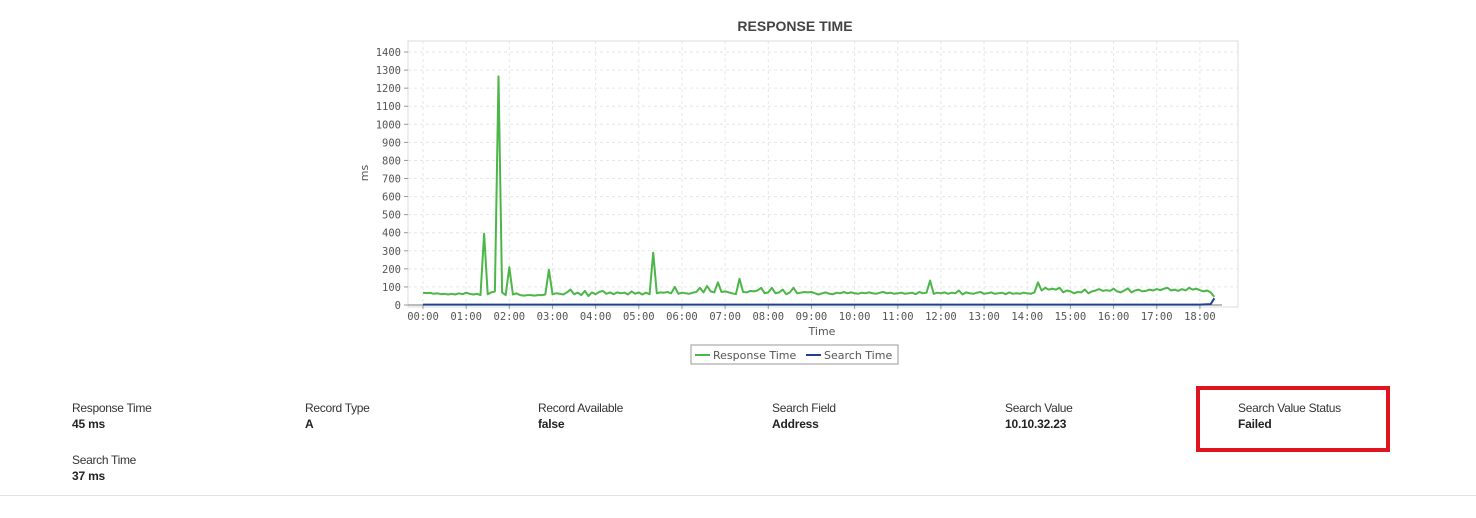 This screenshot has width=1476, height=518. What do you see at coordinates (391, 288) in the screenshot?
I see `y-tick-label: 100` at bounding box center [391, 288].